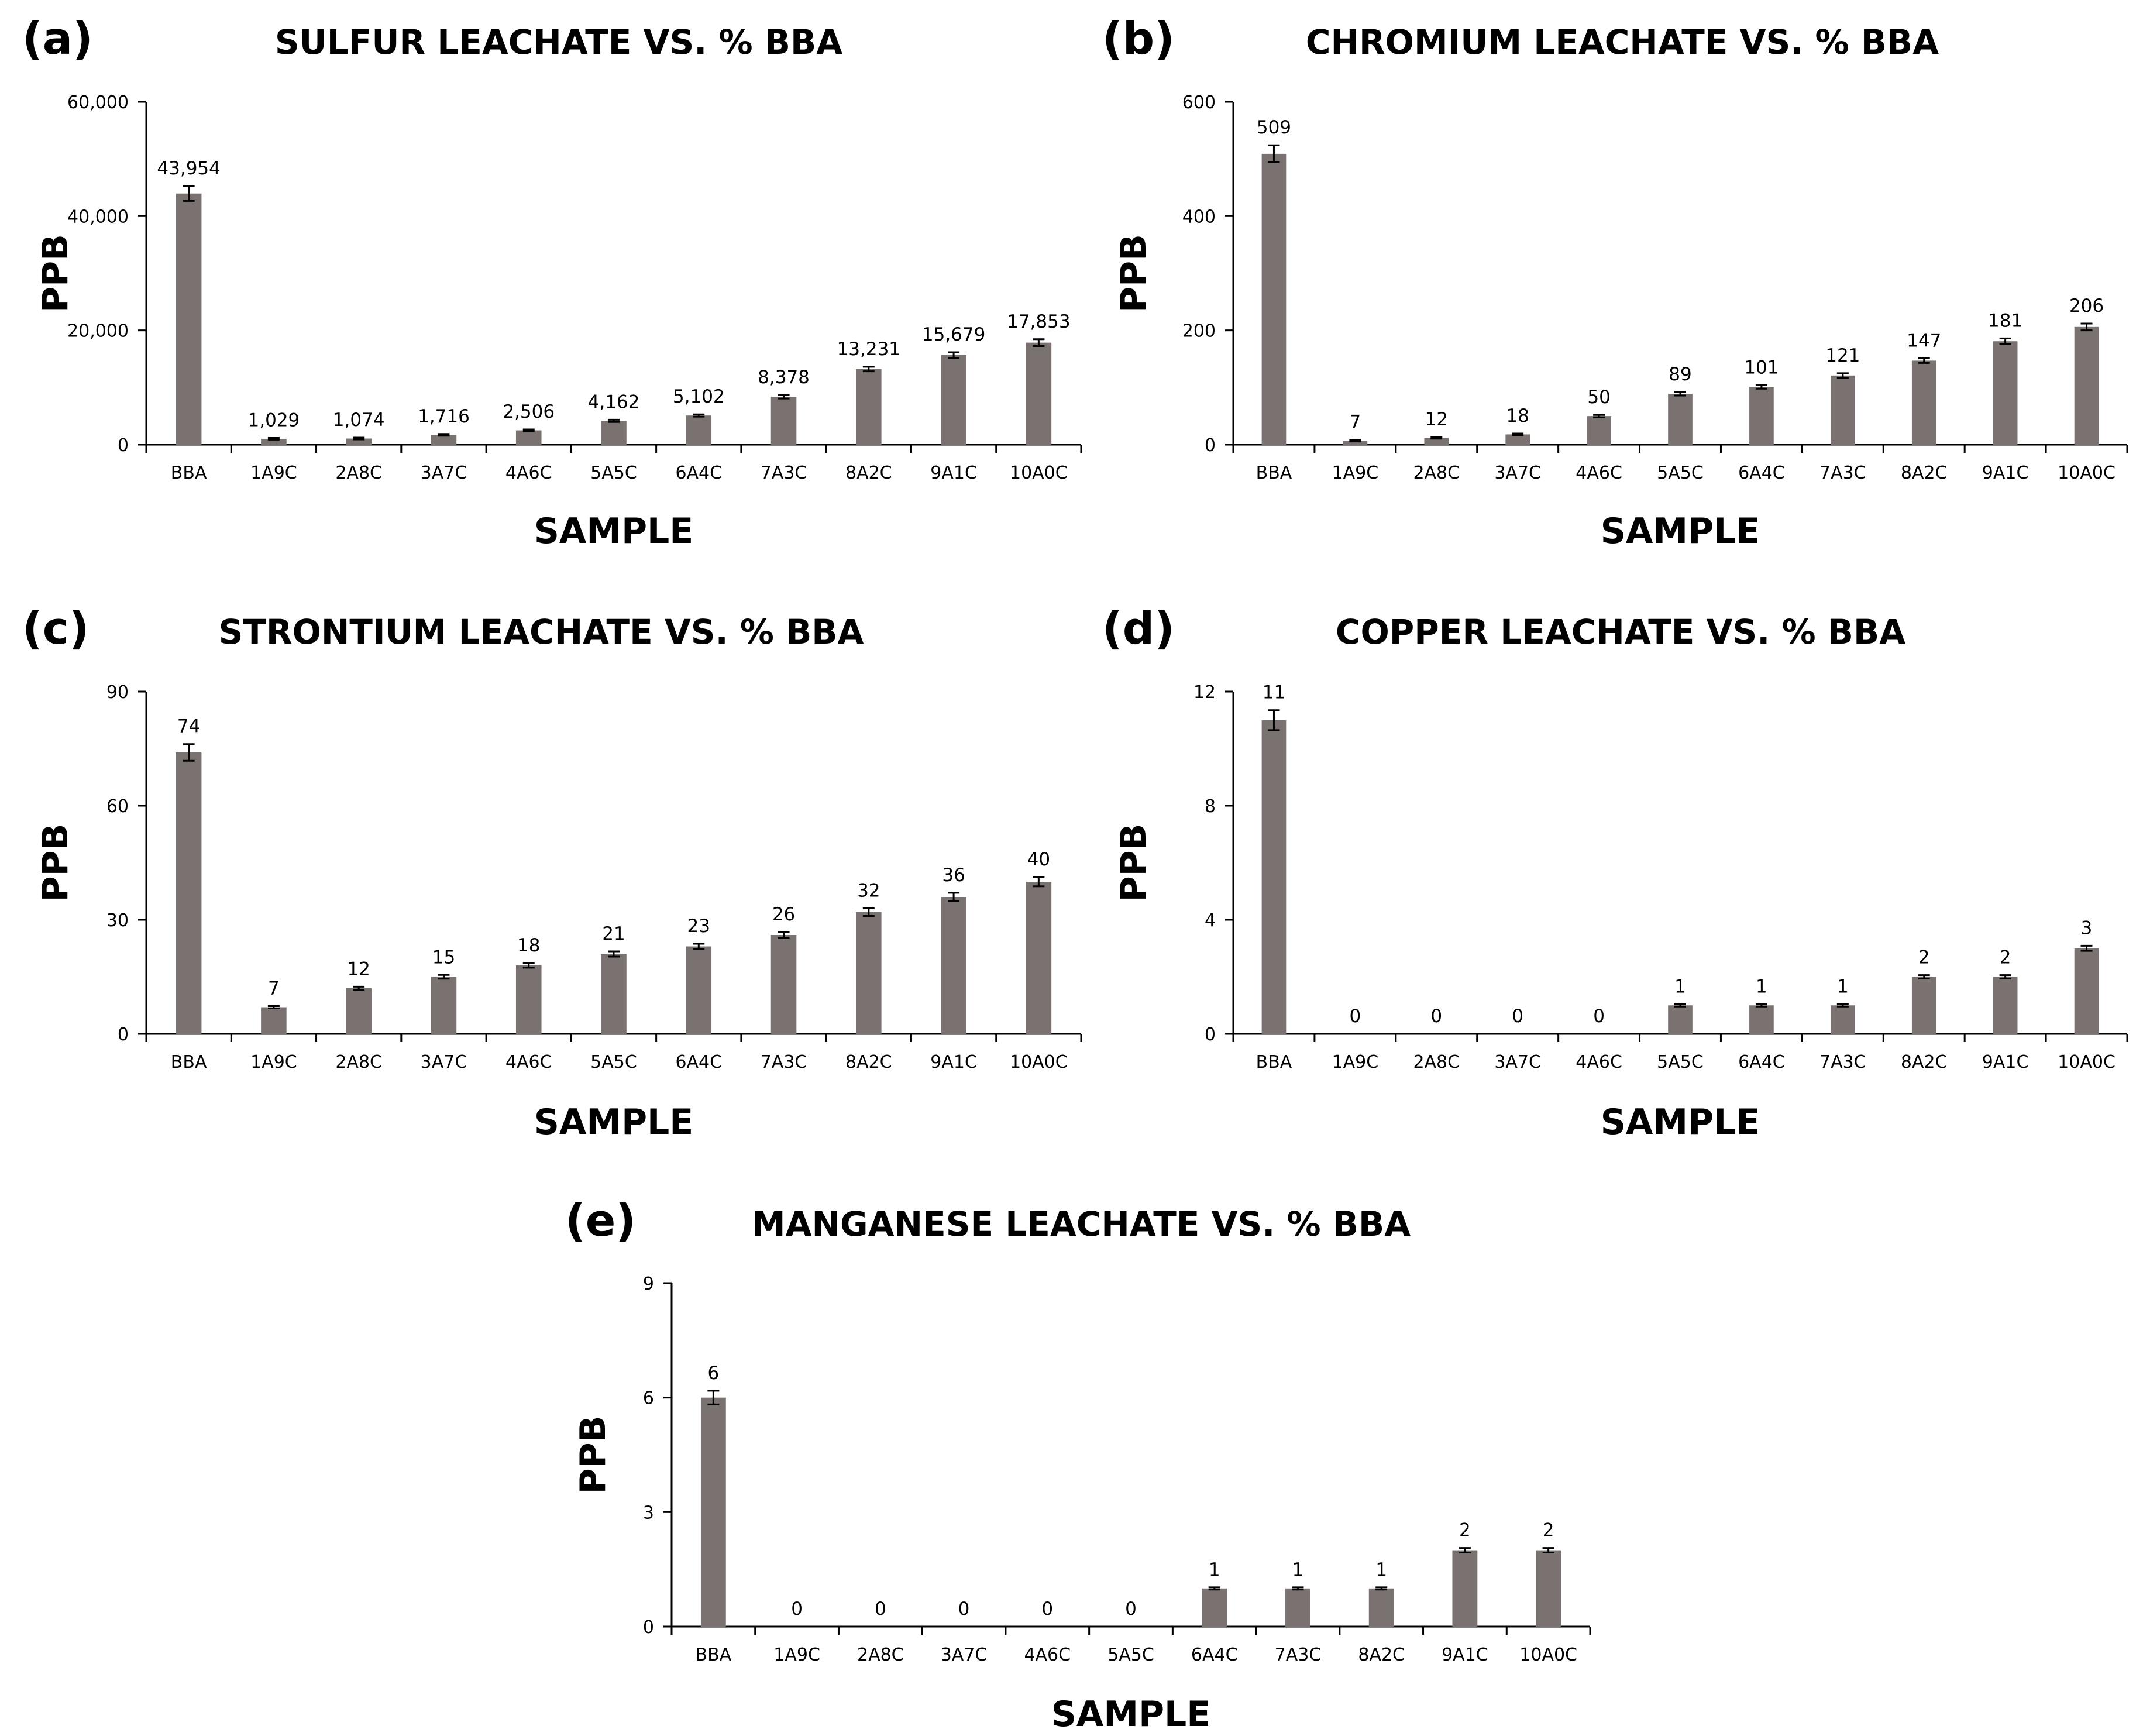  Describe the element at coordinates (443, 957) in the screenshot. I see `data-label: 15` at that location.